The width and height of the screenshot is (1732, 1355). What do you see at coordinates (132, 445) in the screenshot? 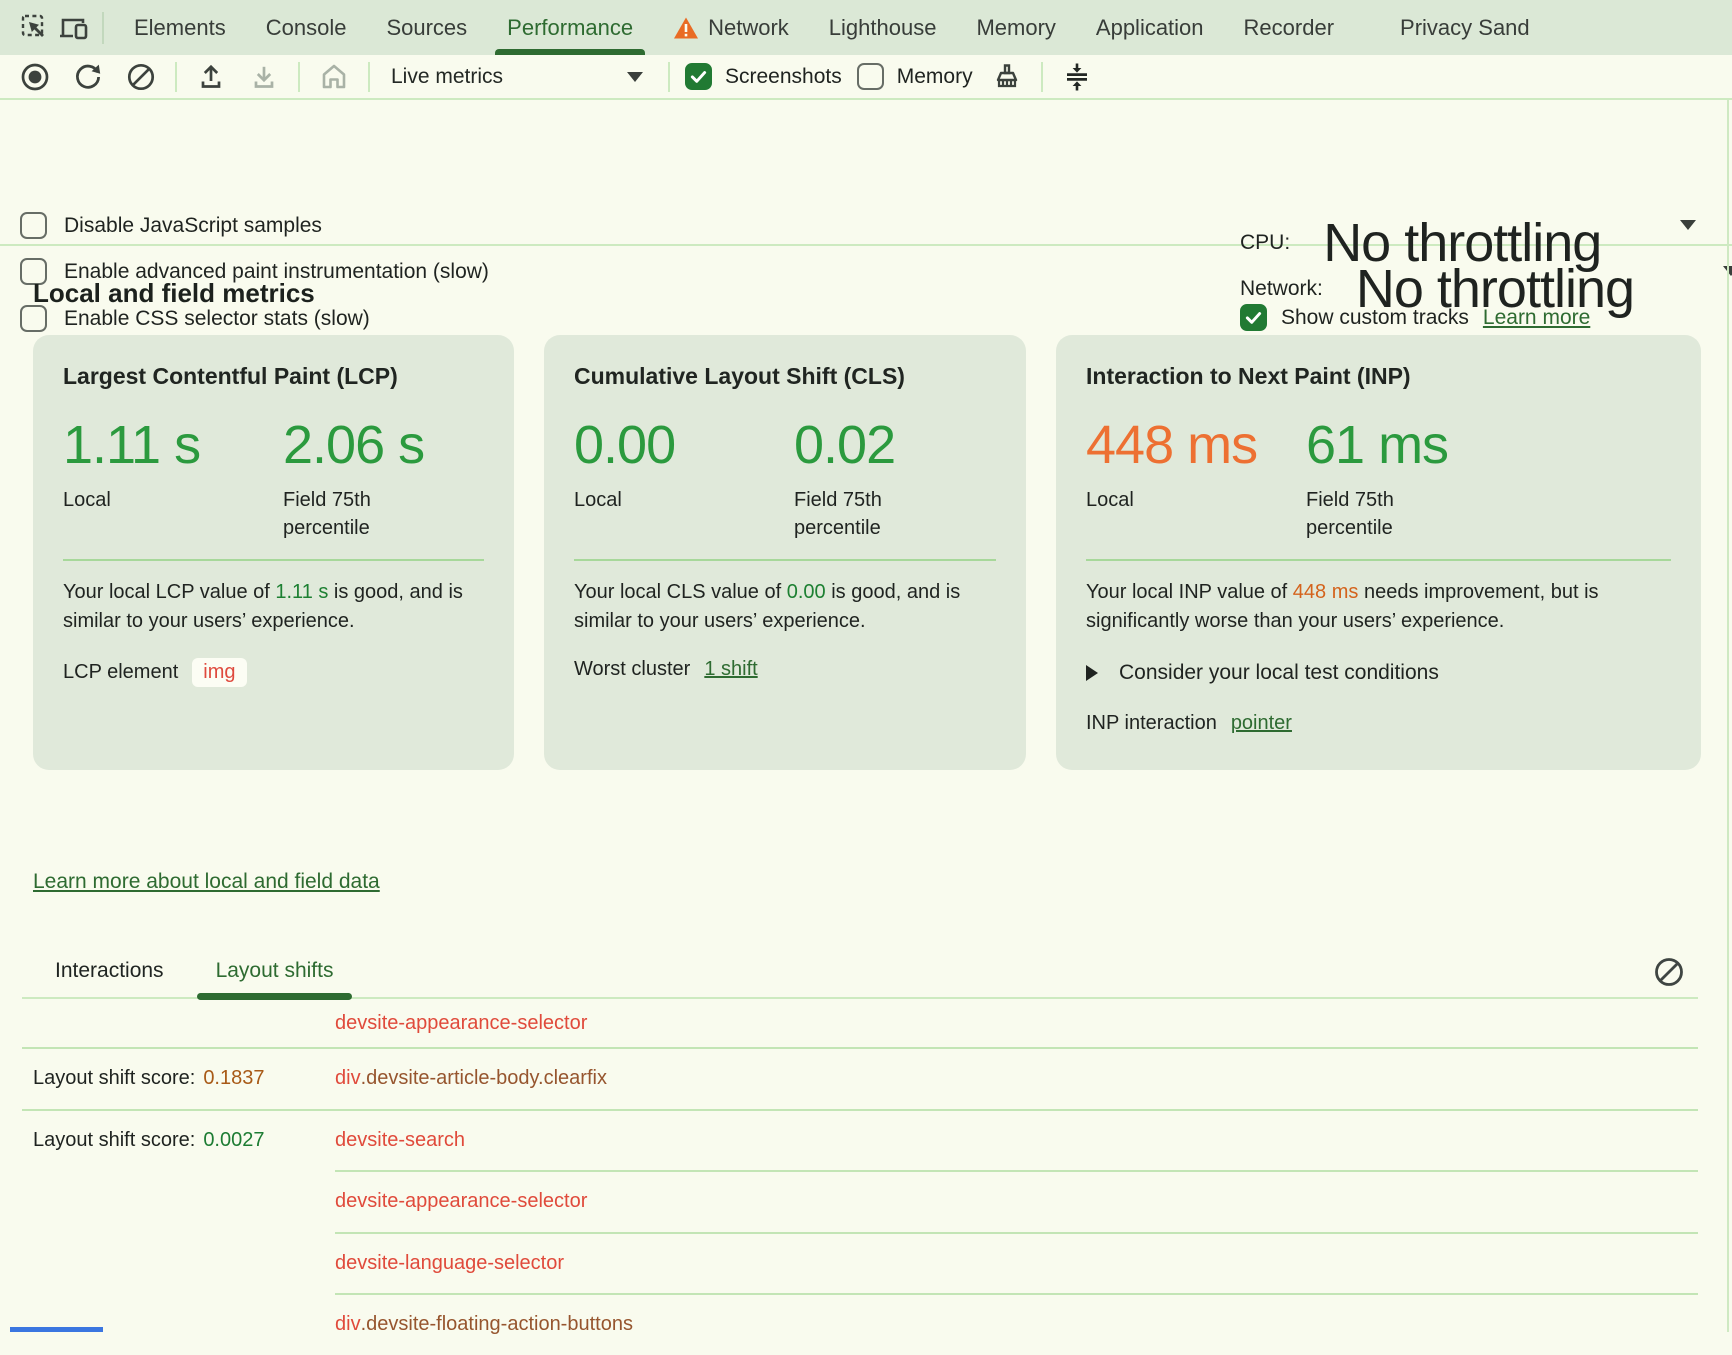
I see `lcp-local-value: 1.11 s` at bounding box center [132, 445].